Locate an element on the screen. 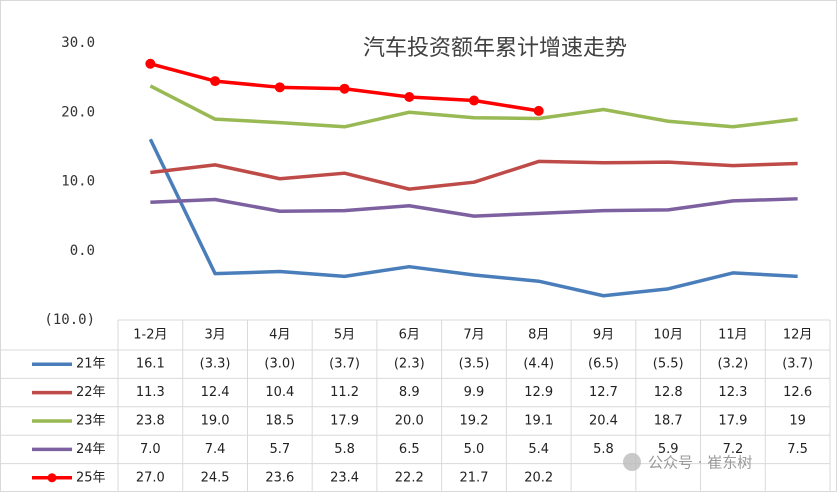  legend-label: 23年 is located at coordinates (91, 421).